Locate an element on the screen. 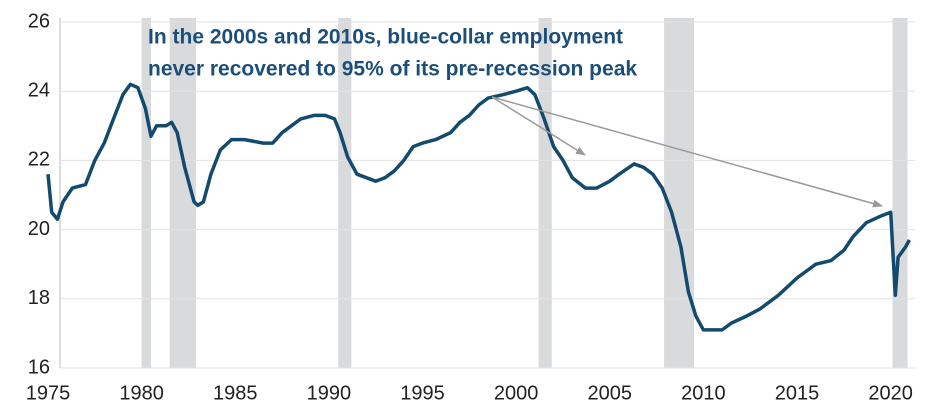  x-tick-label: 1985 is located at coordinates (235, 393).